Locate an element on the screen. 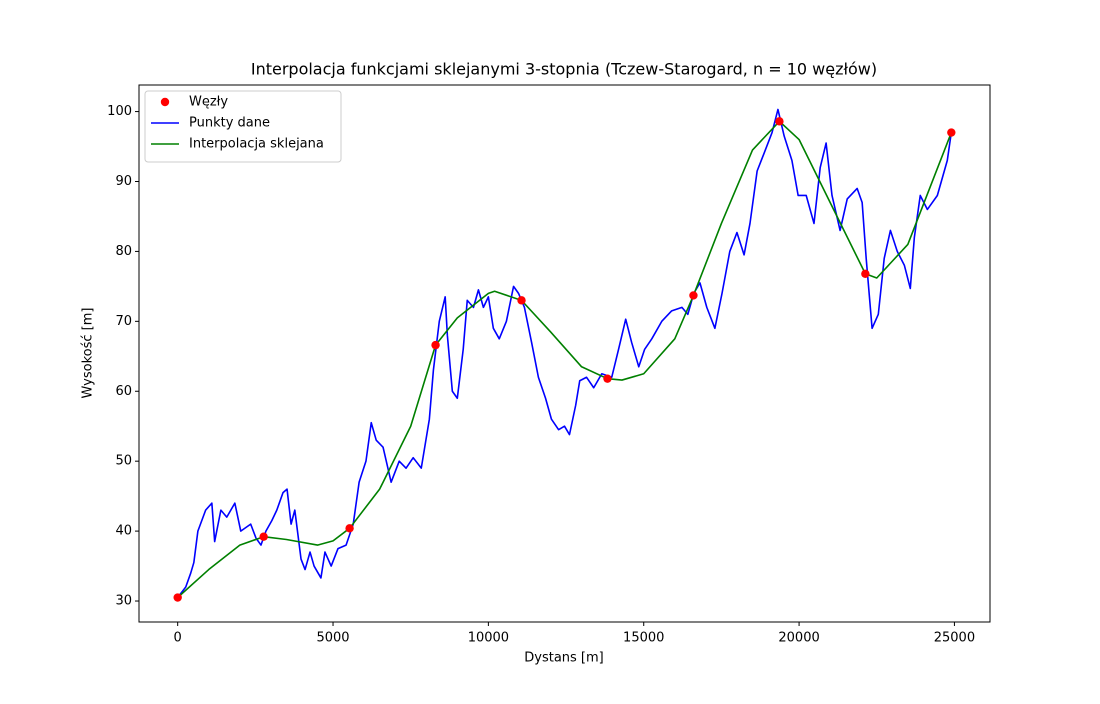 The width and height of the screenshot is (1100, 704). x-tick-label: 25000 is located at coordinates (954, 638).